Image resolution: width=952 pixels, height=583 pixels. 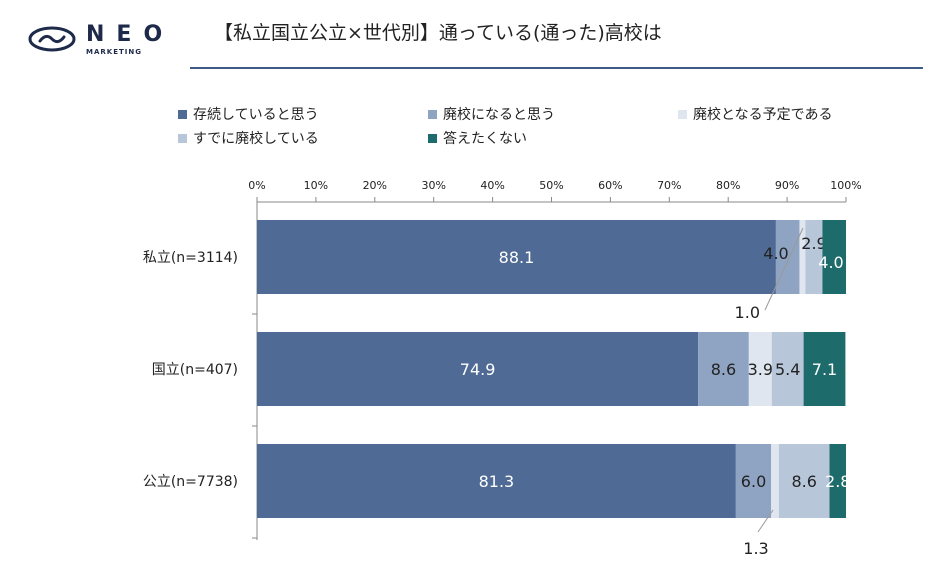 I want to click on legend-item-scheduled-close: 廃校となる予定である, so click(x=755, y=114).